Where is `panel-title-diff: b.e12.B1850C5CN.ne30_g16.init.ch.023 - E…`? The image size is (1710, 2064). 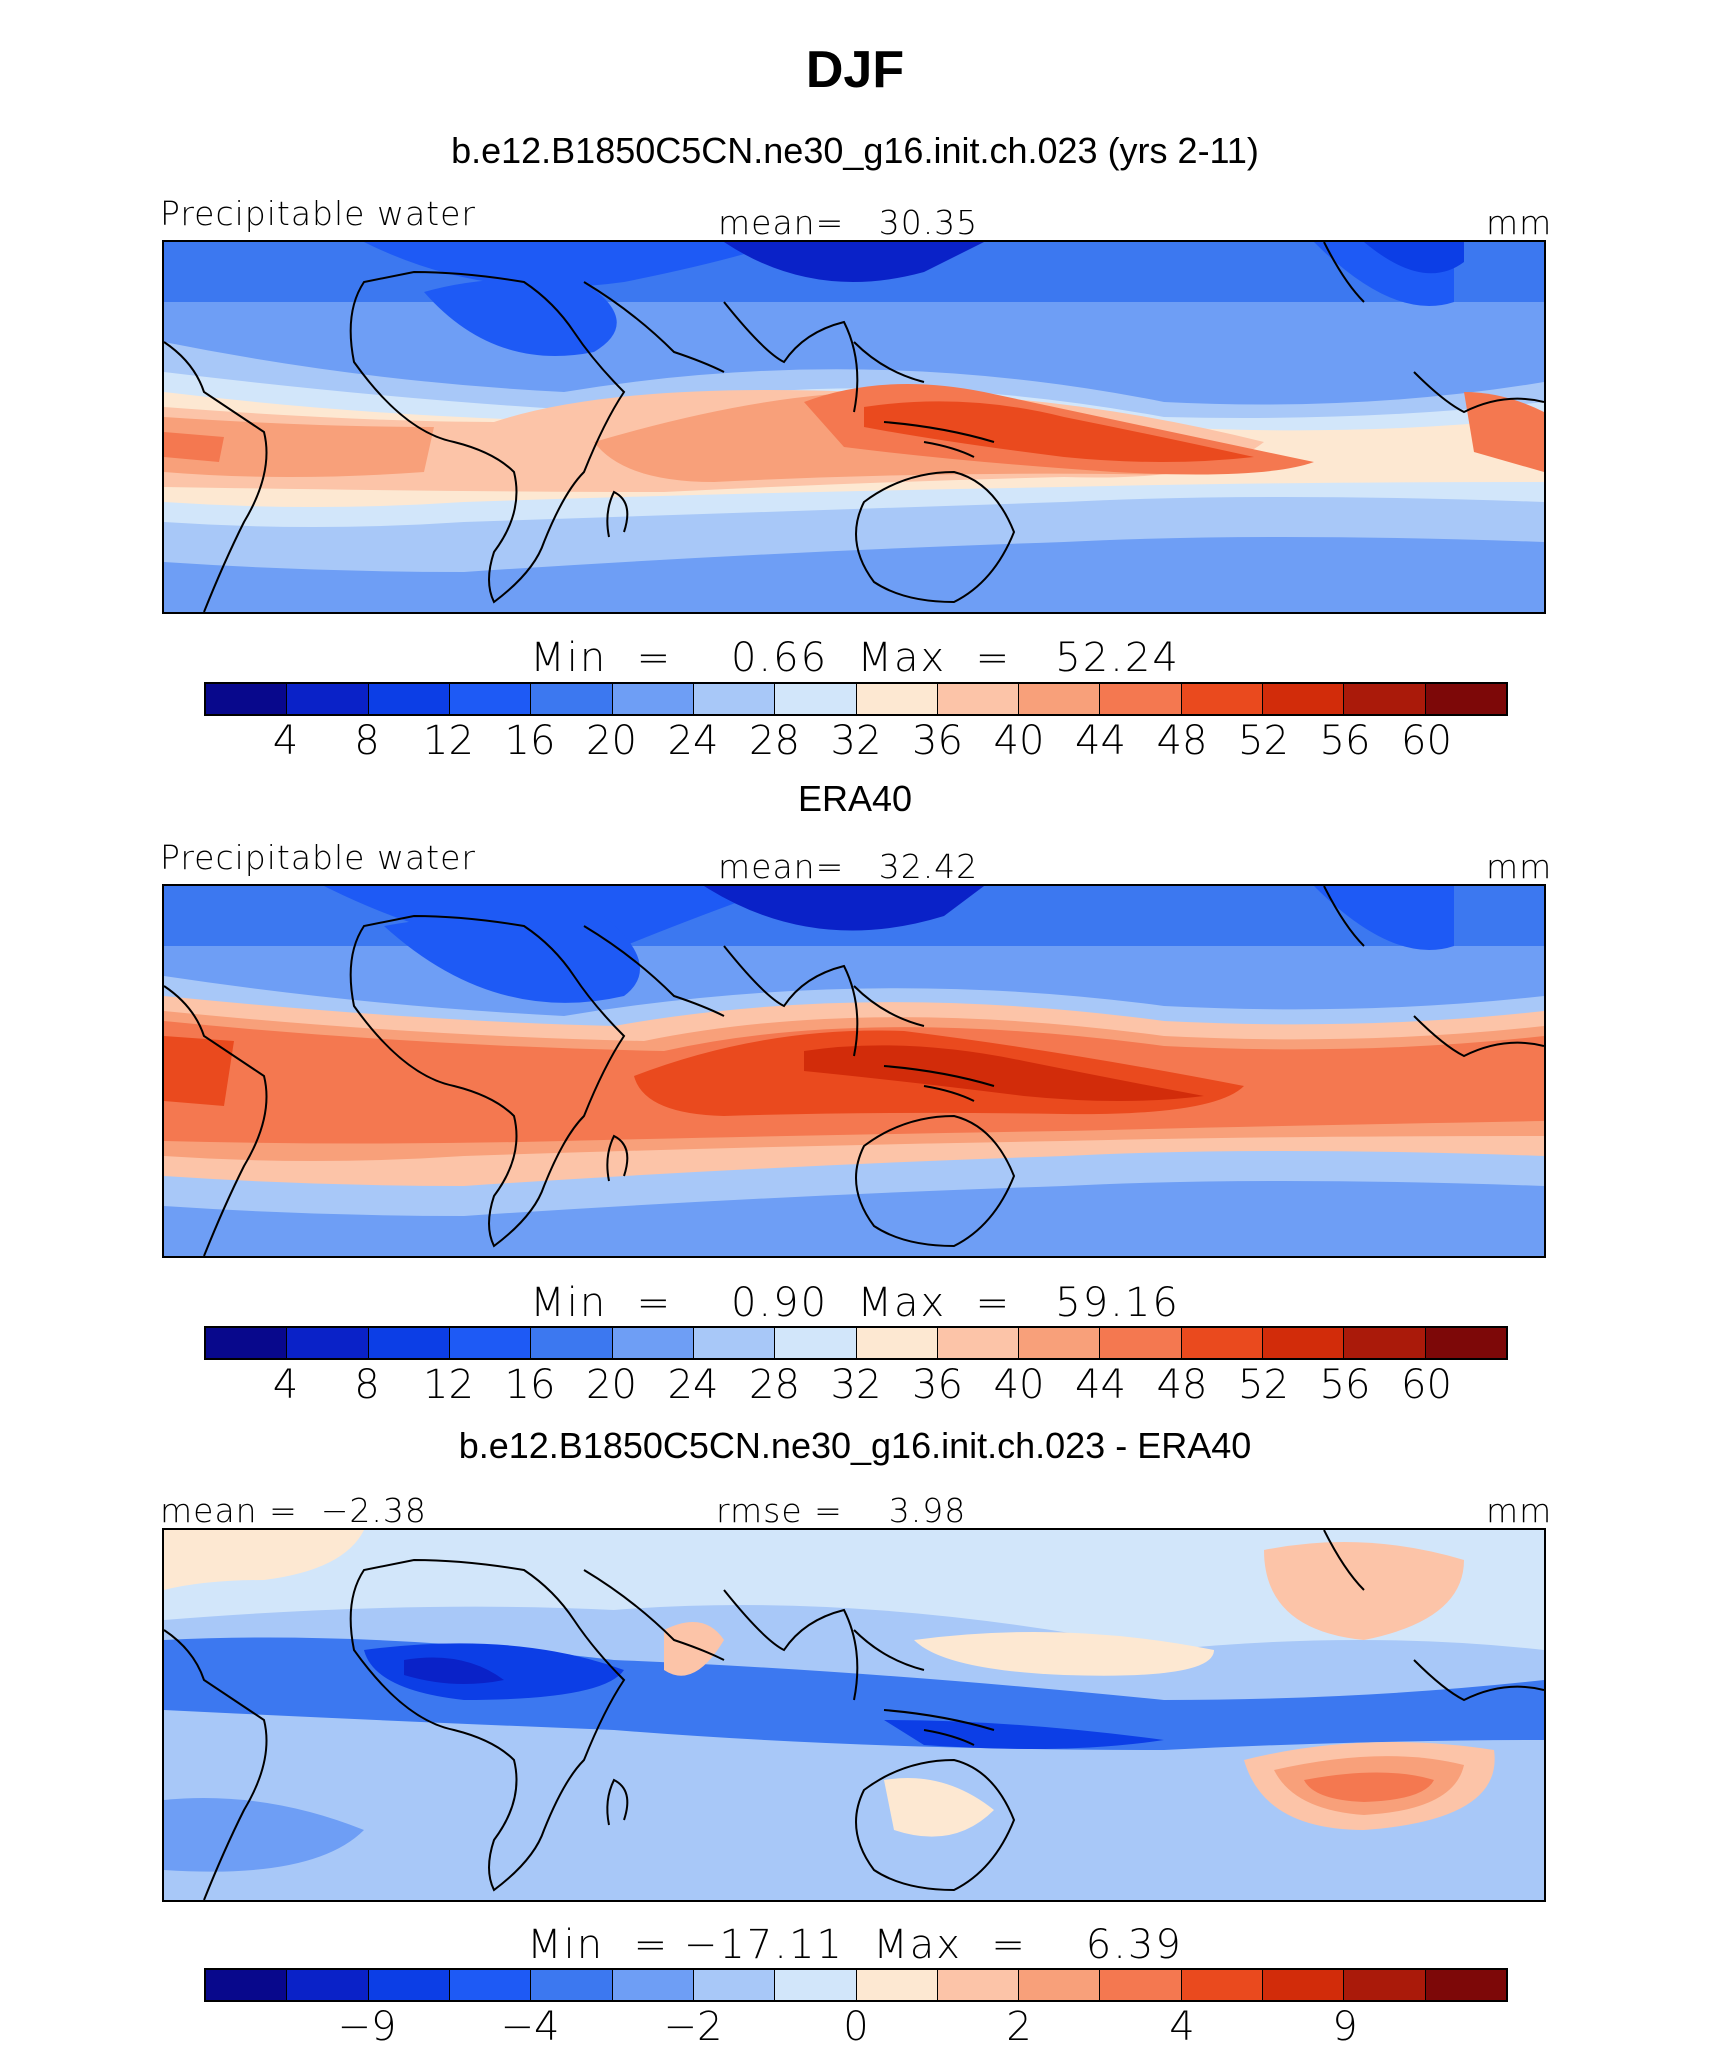 panel-title-diff: b.e12.B1850C5CN.ne30_g16.init.ch.023 - E… is located at coordinates (855, 1445).